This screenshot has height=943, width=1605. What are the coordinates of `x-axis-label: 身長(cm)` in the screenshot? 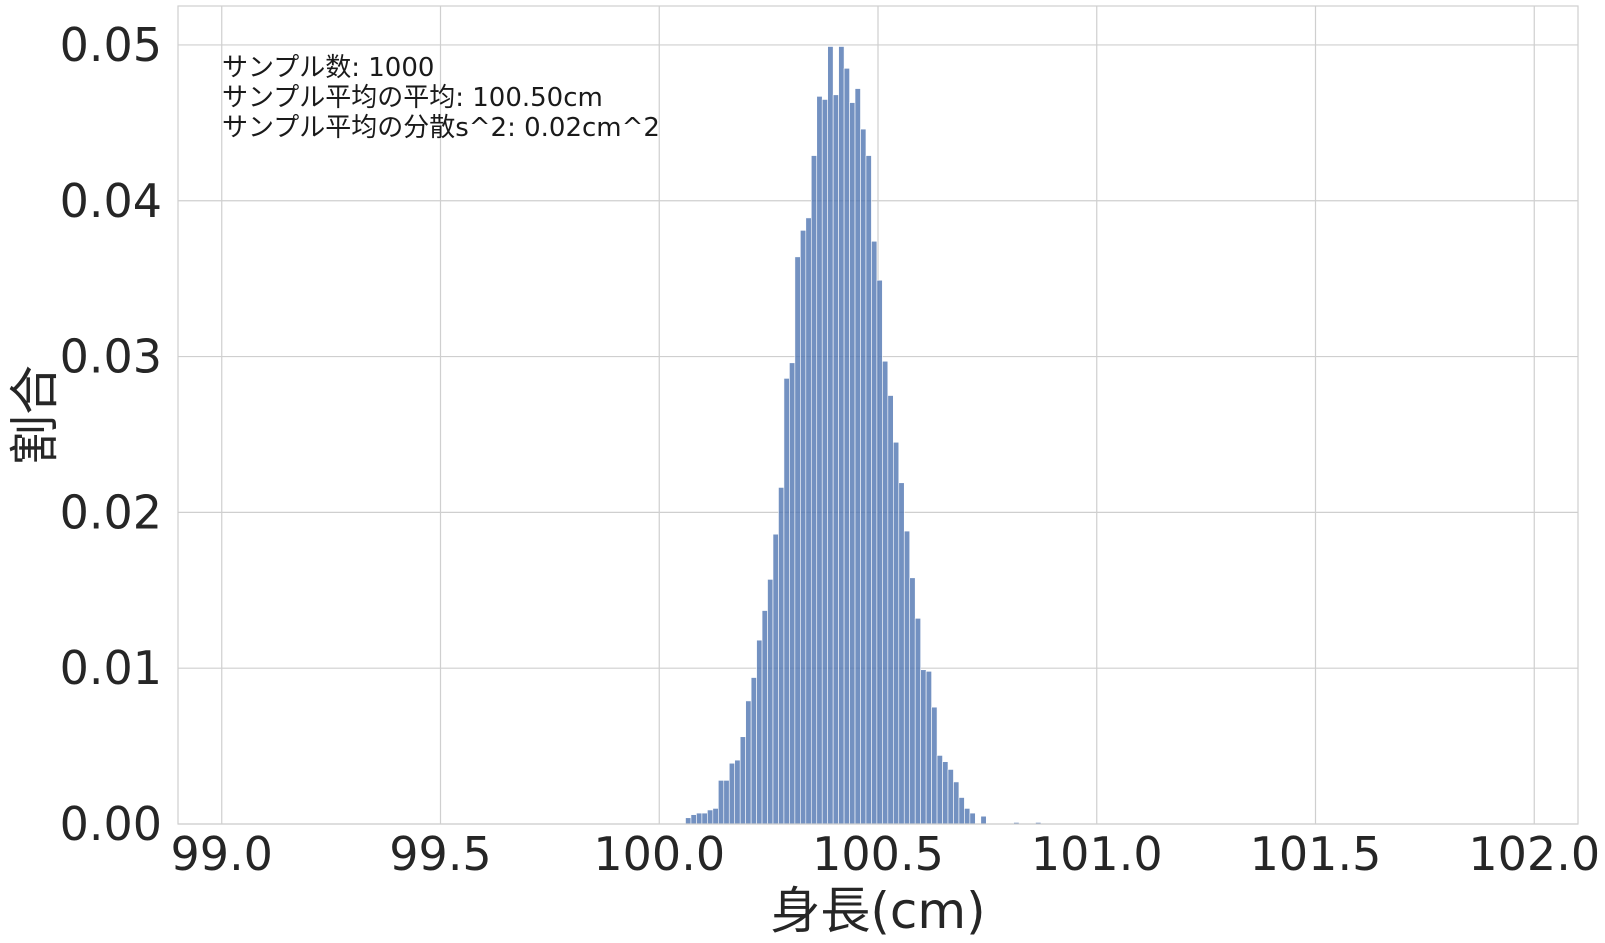 It's located at (877, 911).